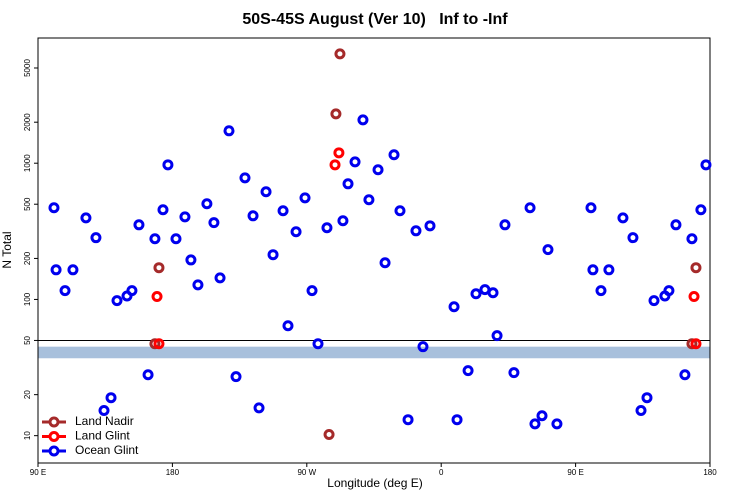  I want to click on y-tick-label: 200, so click(27, 258).